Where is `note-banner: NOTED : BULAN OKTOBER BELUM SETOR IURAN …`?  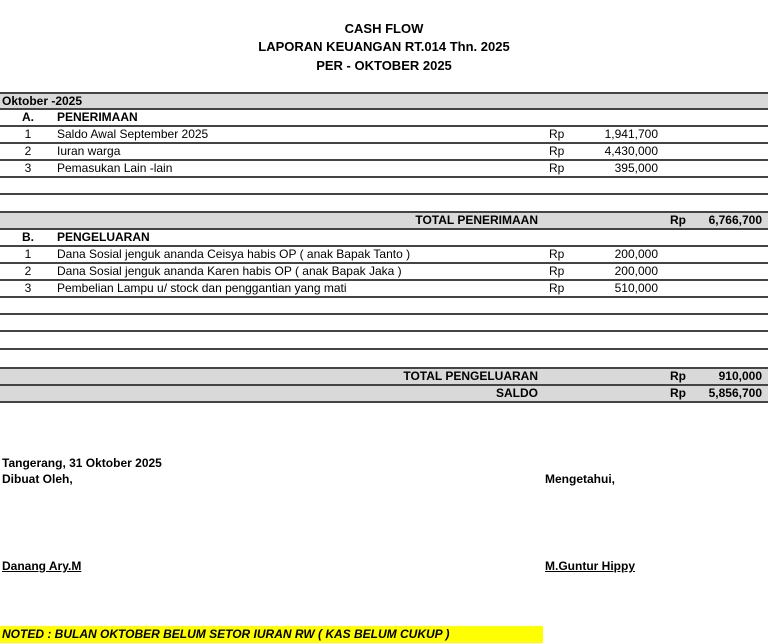
note-banner: NOTED : BULAN OKTOBER BELUM SETOR IURAN … is located at coordinates (271, 634).